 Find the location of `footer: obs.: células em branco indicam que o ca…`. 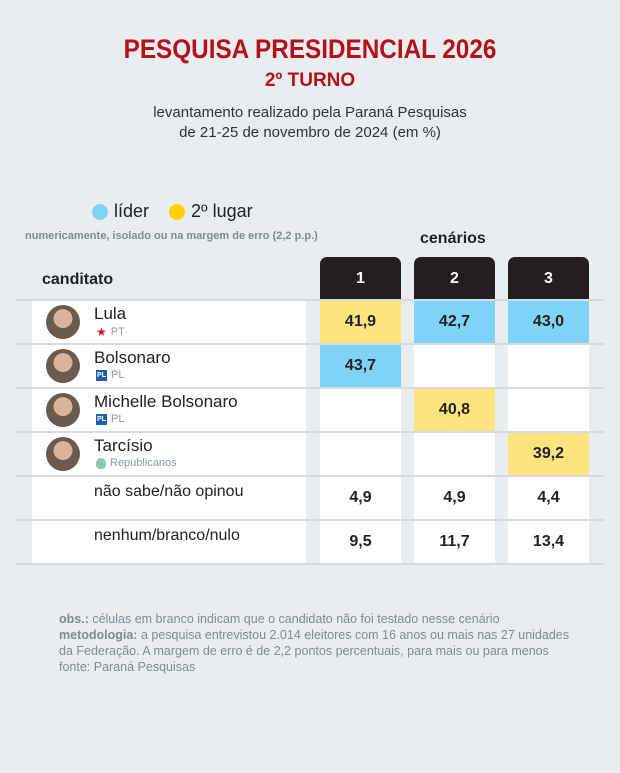

footer: obs.: células em branco indicam que o ca… is located at coordinates (319, 643).